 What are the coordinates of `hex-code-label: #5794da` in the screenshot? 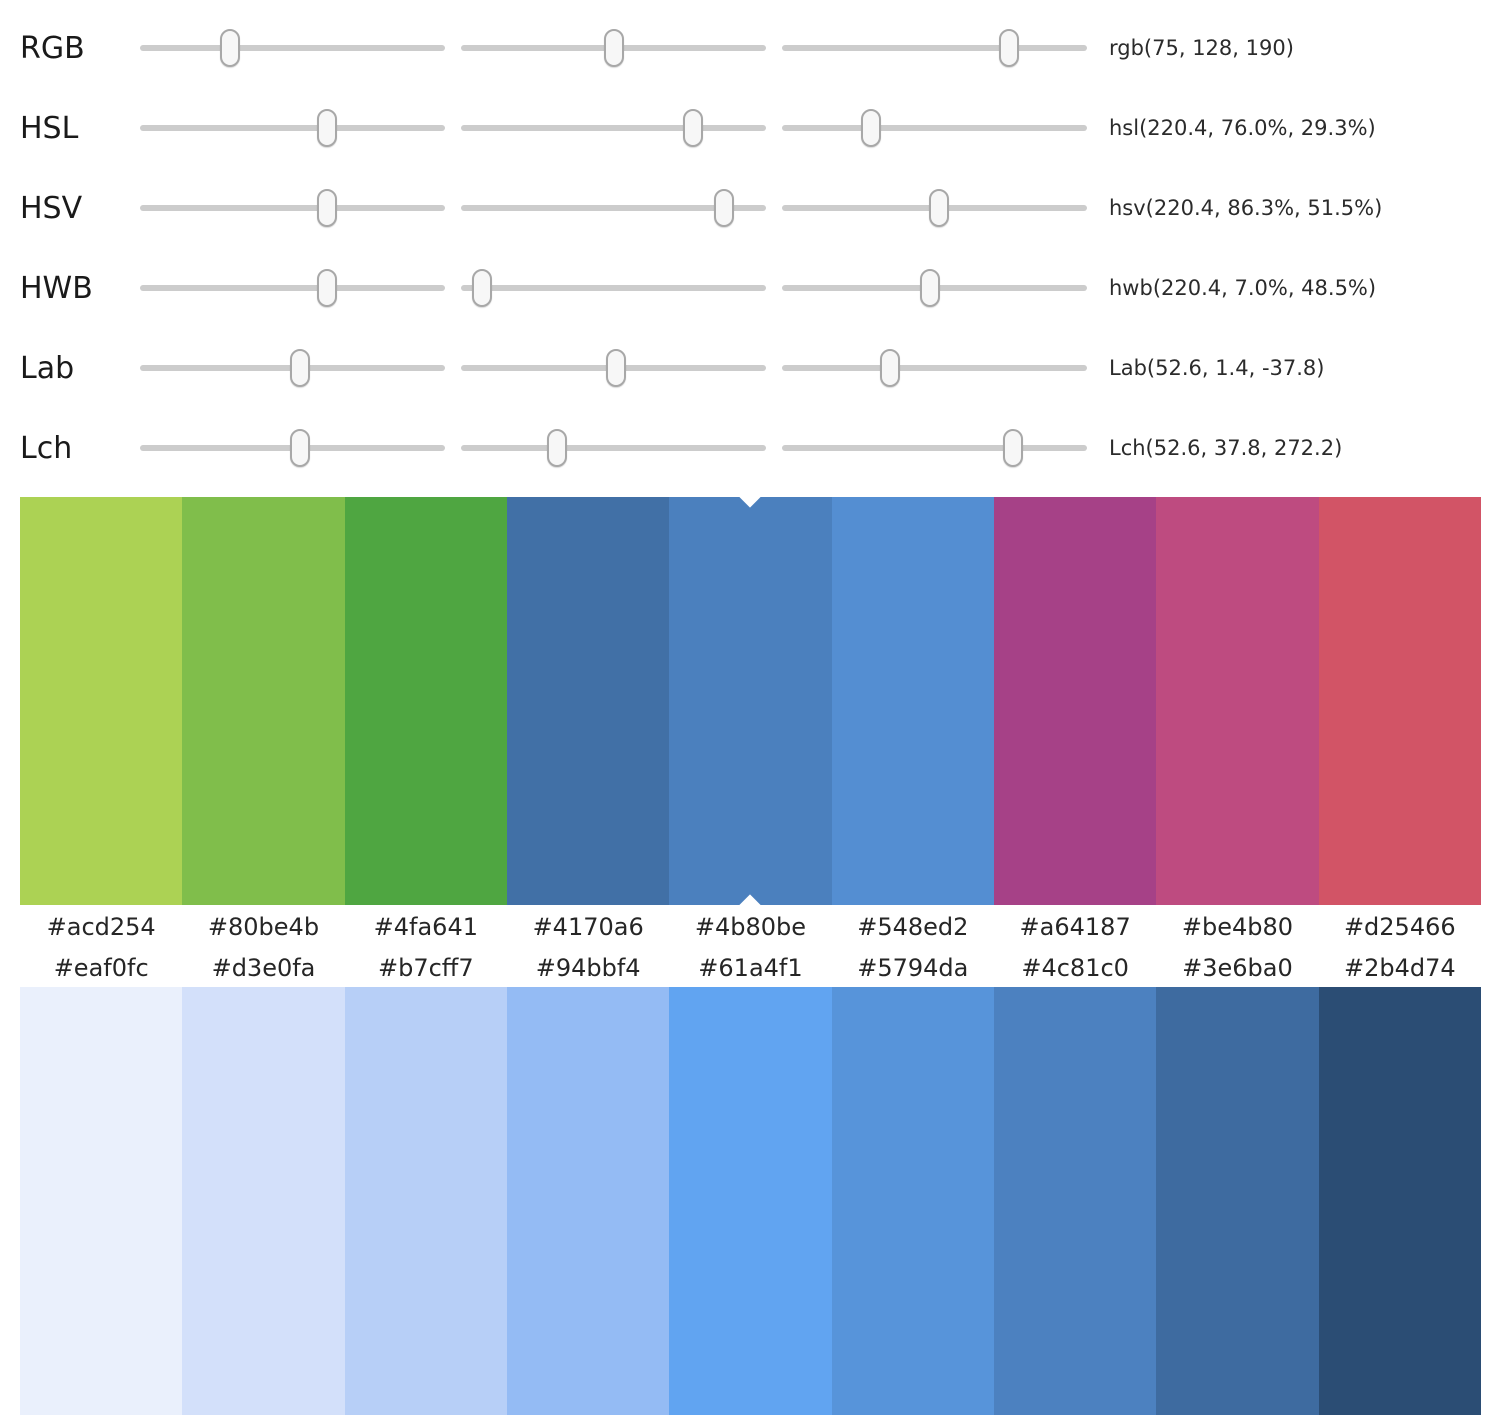 It's located at (913, 968).